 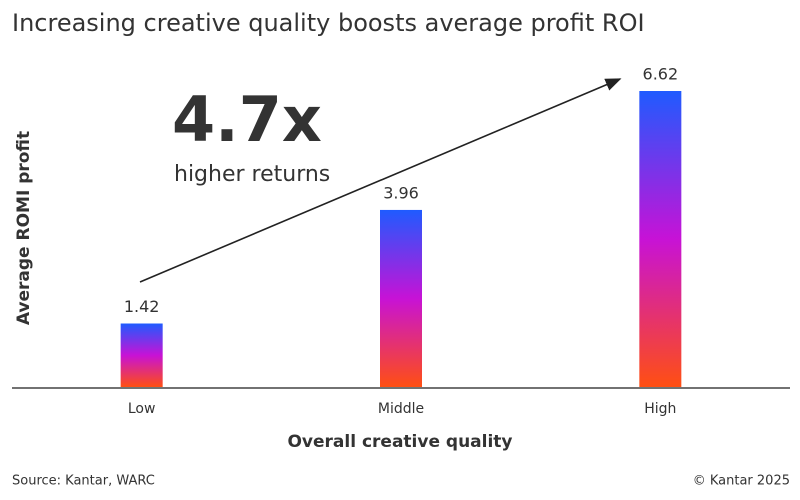 What do you see at coordinates (247, 119) in the screenshot?
I see `annotation-multiplier: 4.7x` at bounding box center [247, 119].